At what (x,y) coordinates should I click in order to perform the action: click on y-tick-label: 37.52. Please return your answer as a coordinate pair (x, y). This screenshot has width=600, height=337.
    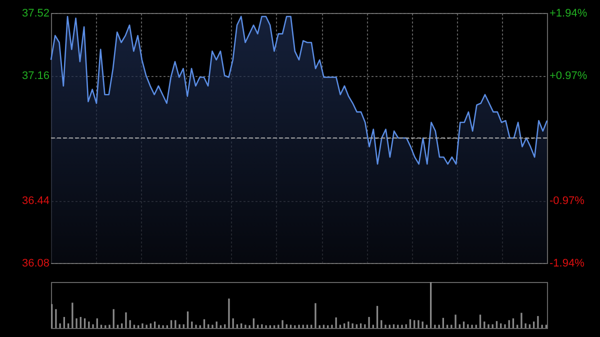
    Looking at the image, I should click on (36, 14).